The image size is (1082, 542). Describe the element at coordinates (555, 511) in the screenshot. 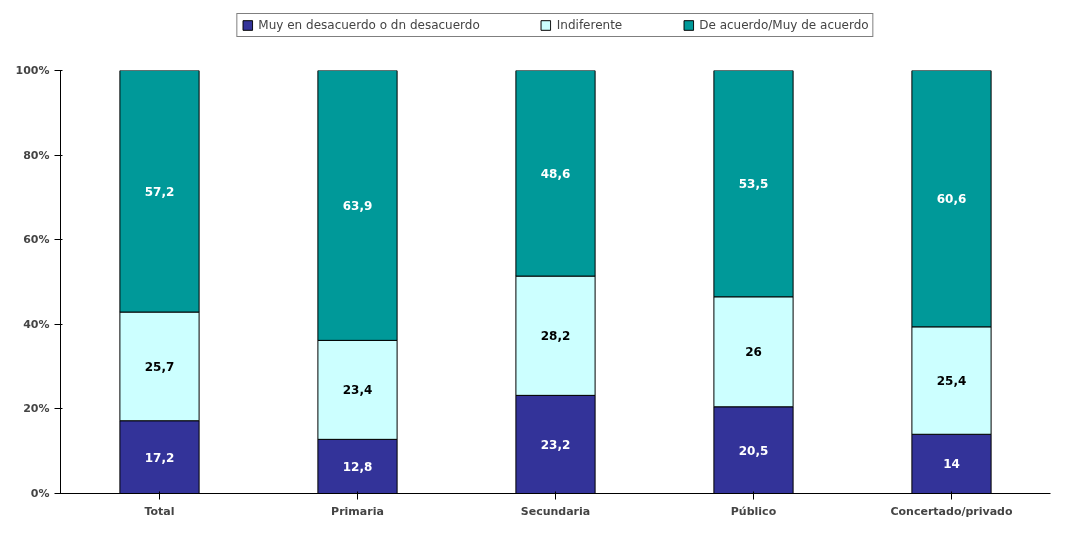

I see `x-tick-label: Secundaria` at that location.